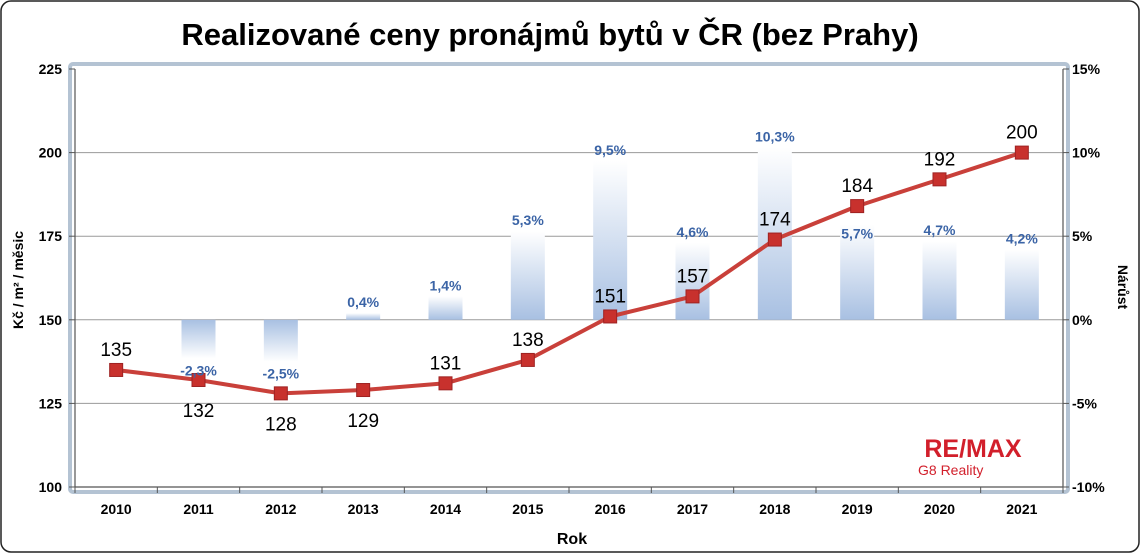 Image resolution: width=1140 pixels, height=553 pixels. Describe the element at coordinates (51, 69) in the screenshot. I see `y-tick-label: 225` at that location.